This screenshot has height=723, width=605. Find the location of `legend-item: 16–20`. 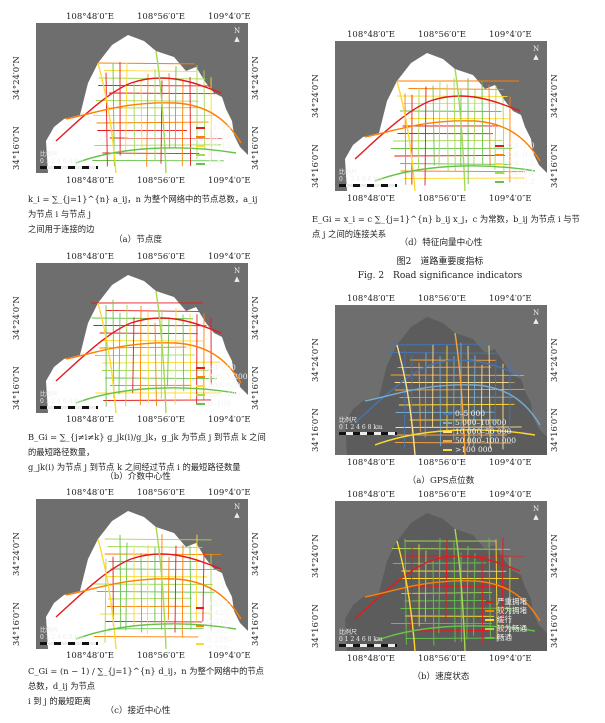

legend-item: 16–20 is located at coordinates (213, 136).